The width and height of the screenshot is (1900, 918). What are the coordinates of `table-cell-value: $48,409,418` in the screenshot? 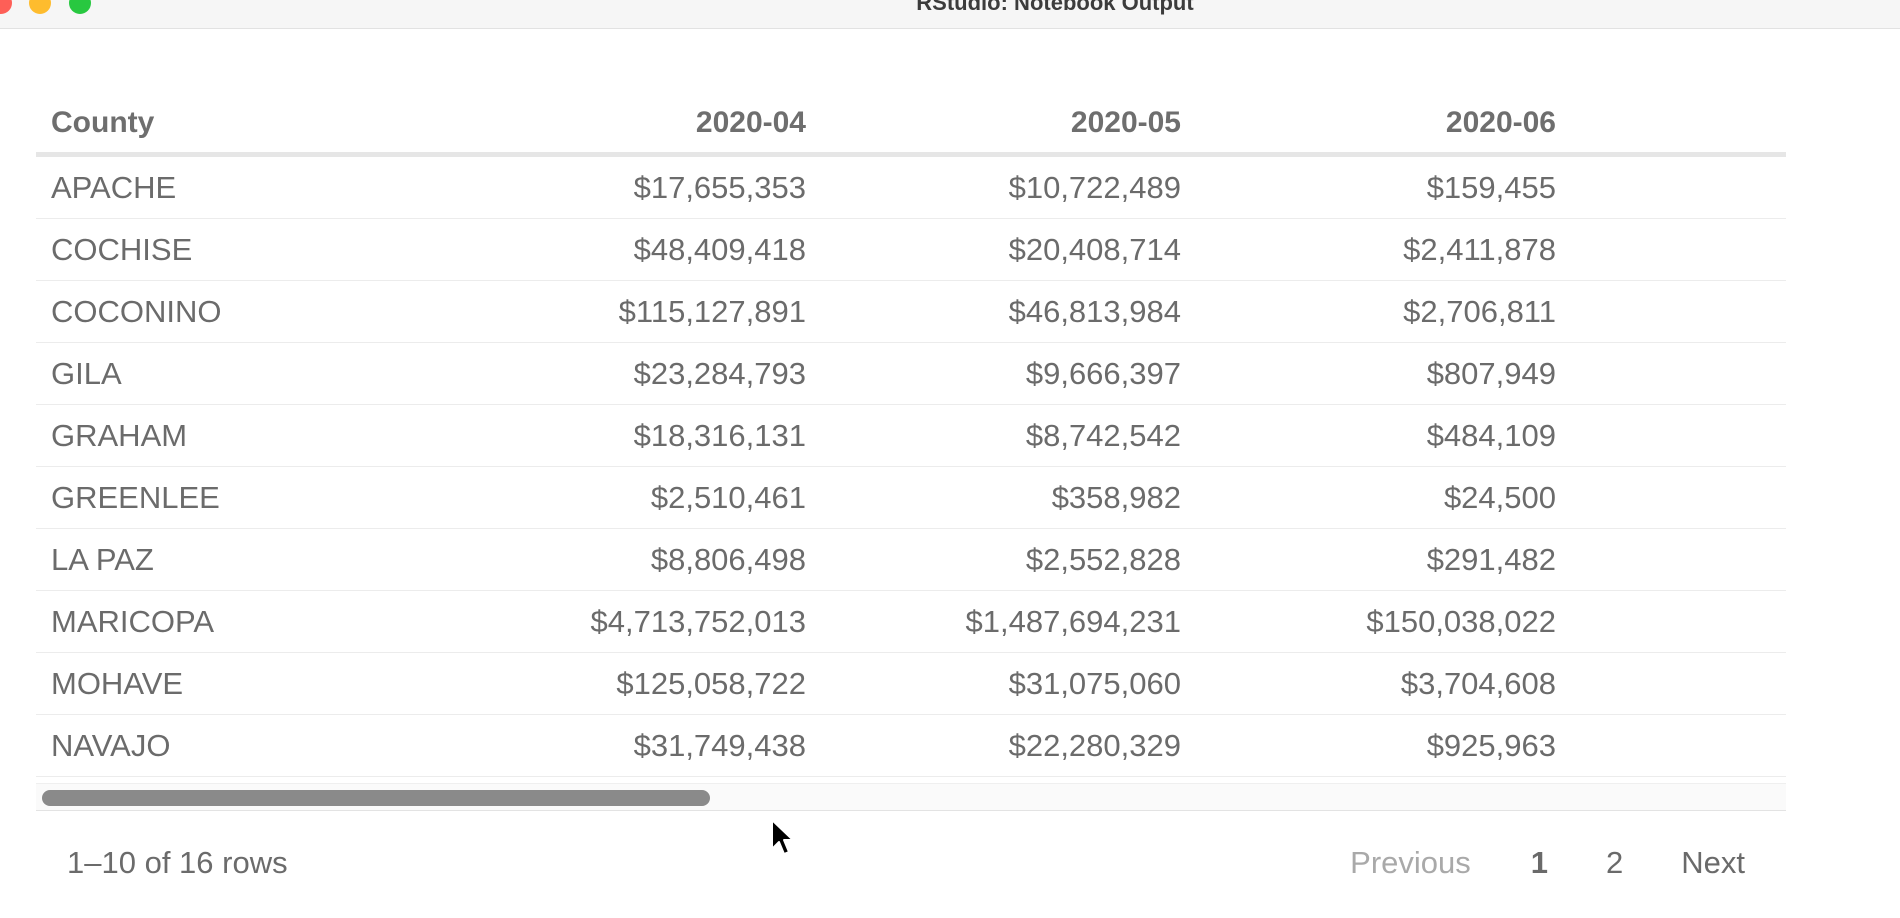 It's located at (719, 249).